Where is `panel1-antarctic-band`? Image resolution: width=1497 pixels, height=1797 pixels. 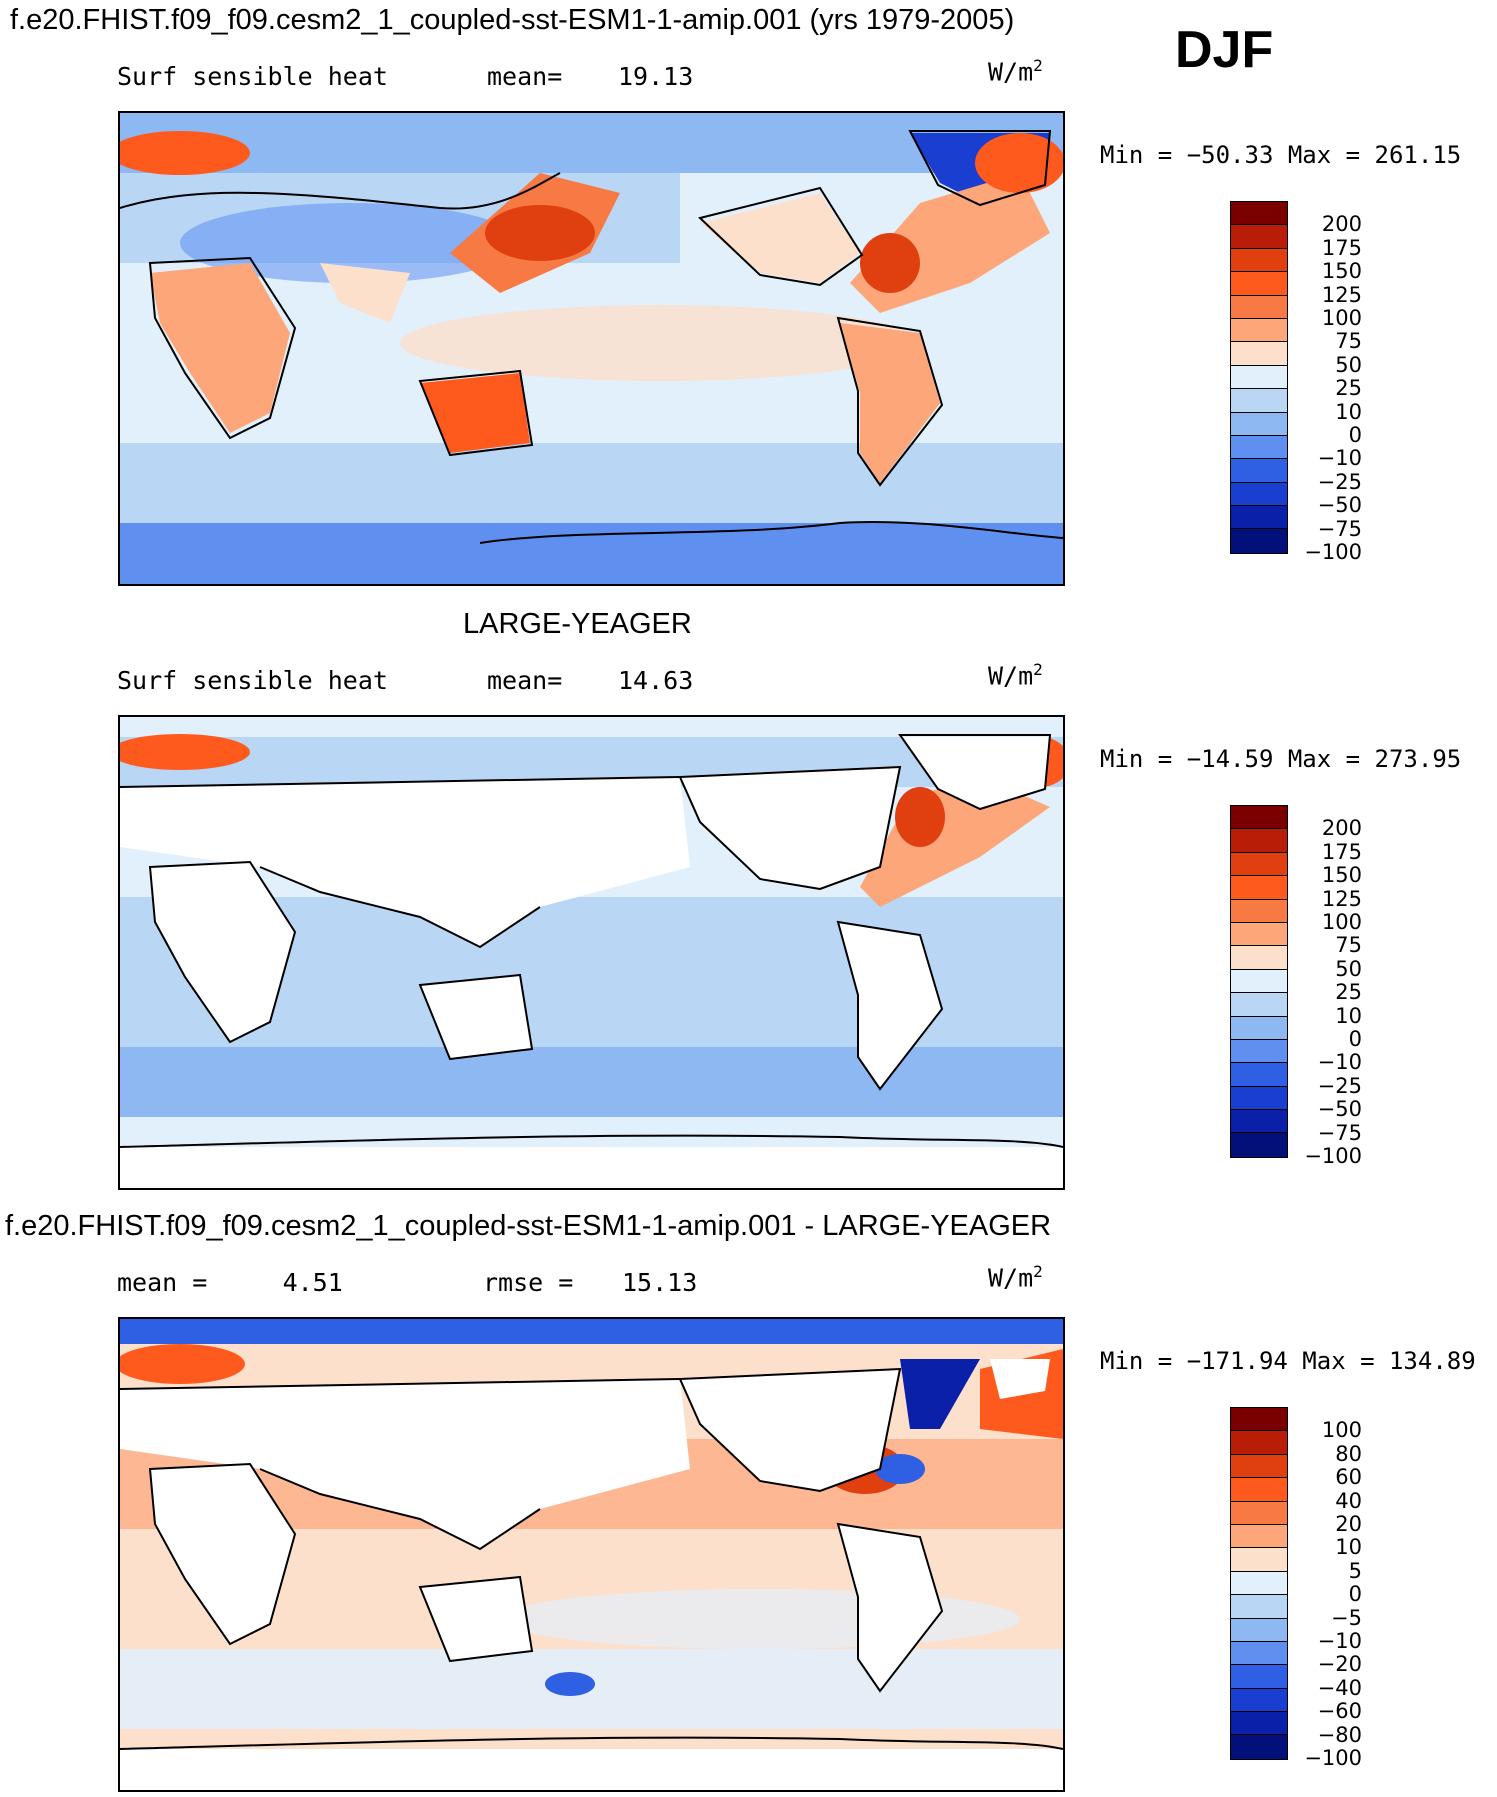 panel1-antarctic-band is located at coordinates (591, 553).